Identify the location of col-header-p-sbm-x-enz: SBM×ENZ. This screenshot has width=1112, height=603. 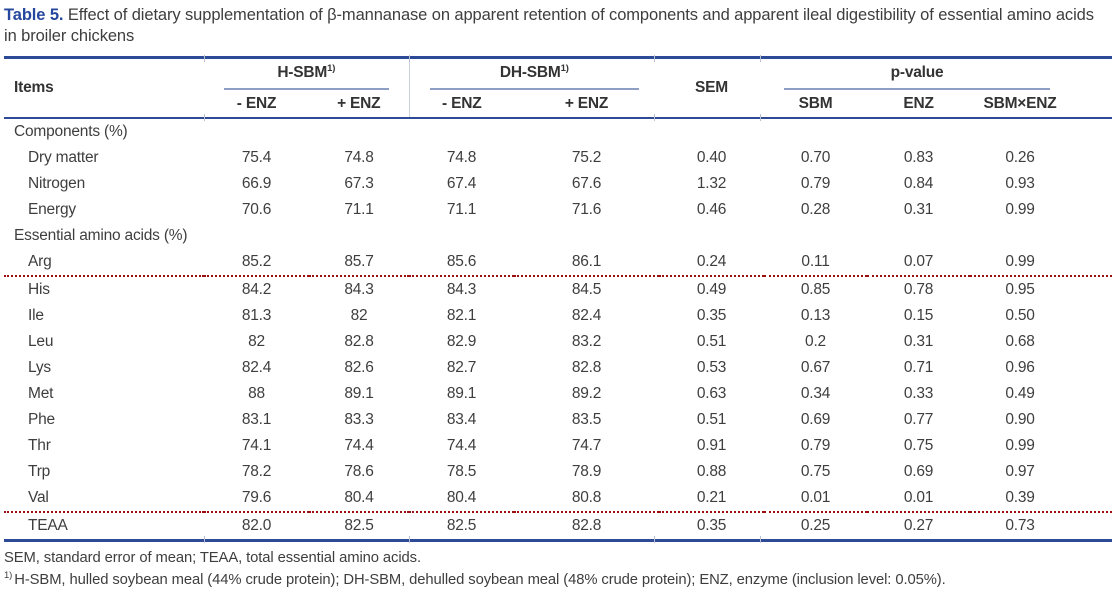
(1041, 104).